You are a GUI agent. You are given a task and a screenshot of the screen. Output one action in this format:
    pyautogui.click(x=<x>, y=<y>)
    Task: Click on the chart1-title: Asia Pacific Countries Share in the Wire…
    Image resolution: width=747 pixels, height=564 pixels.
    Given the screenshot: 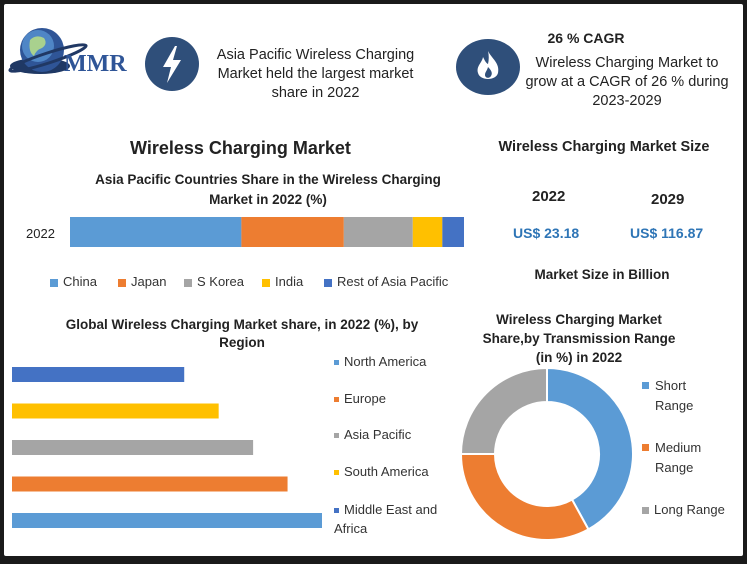 What is the action you would take?
    pyautogui.click(x=268, y=189)
    